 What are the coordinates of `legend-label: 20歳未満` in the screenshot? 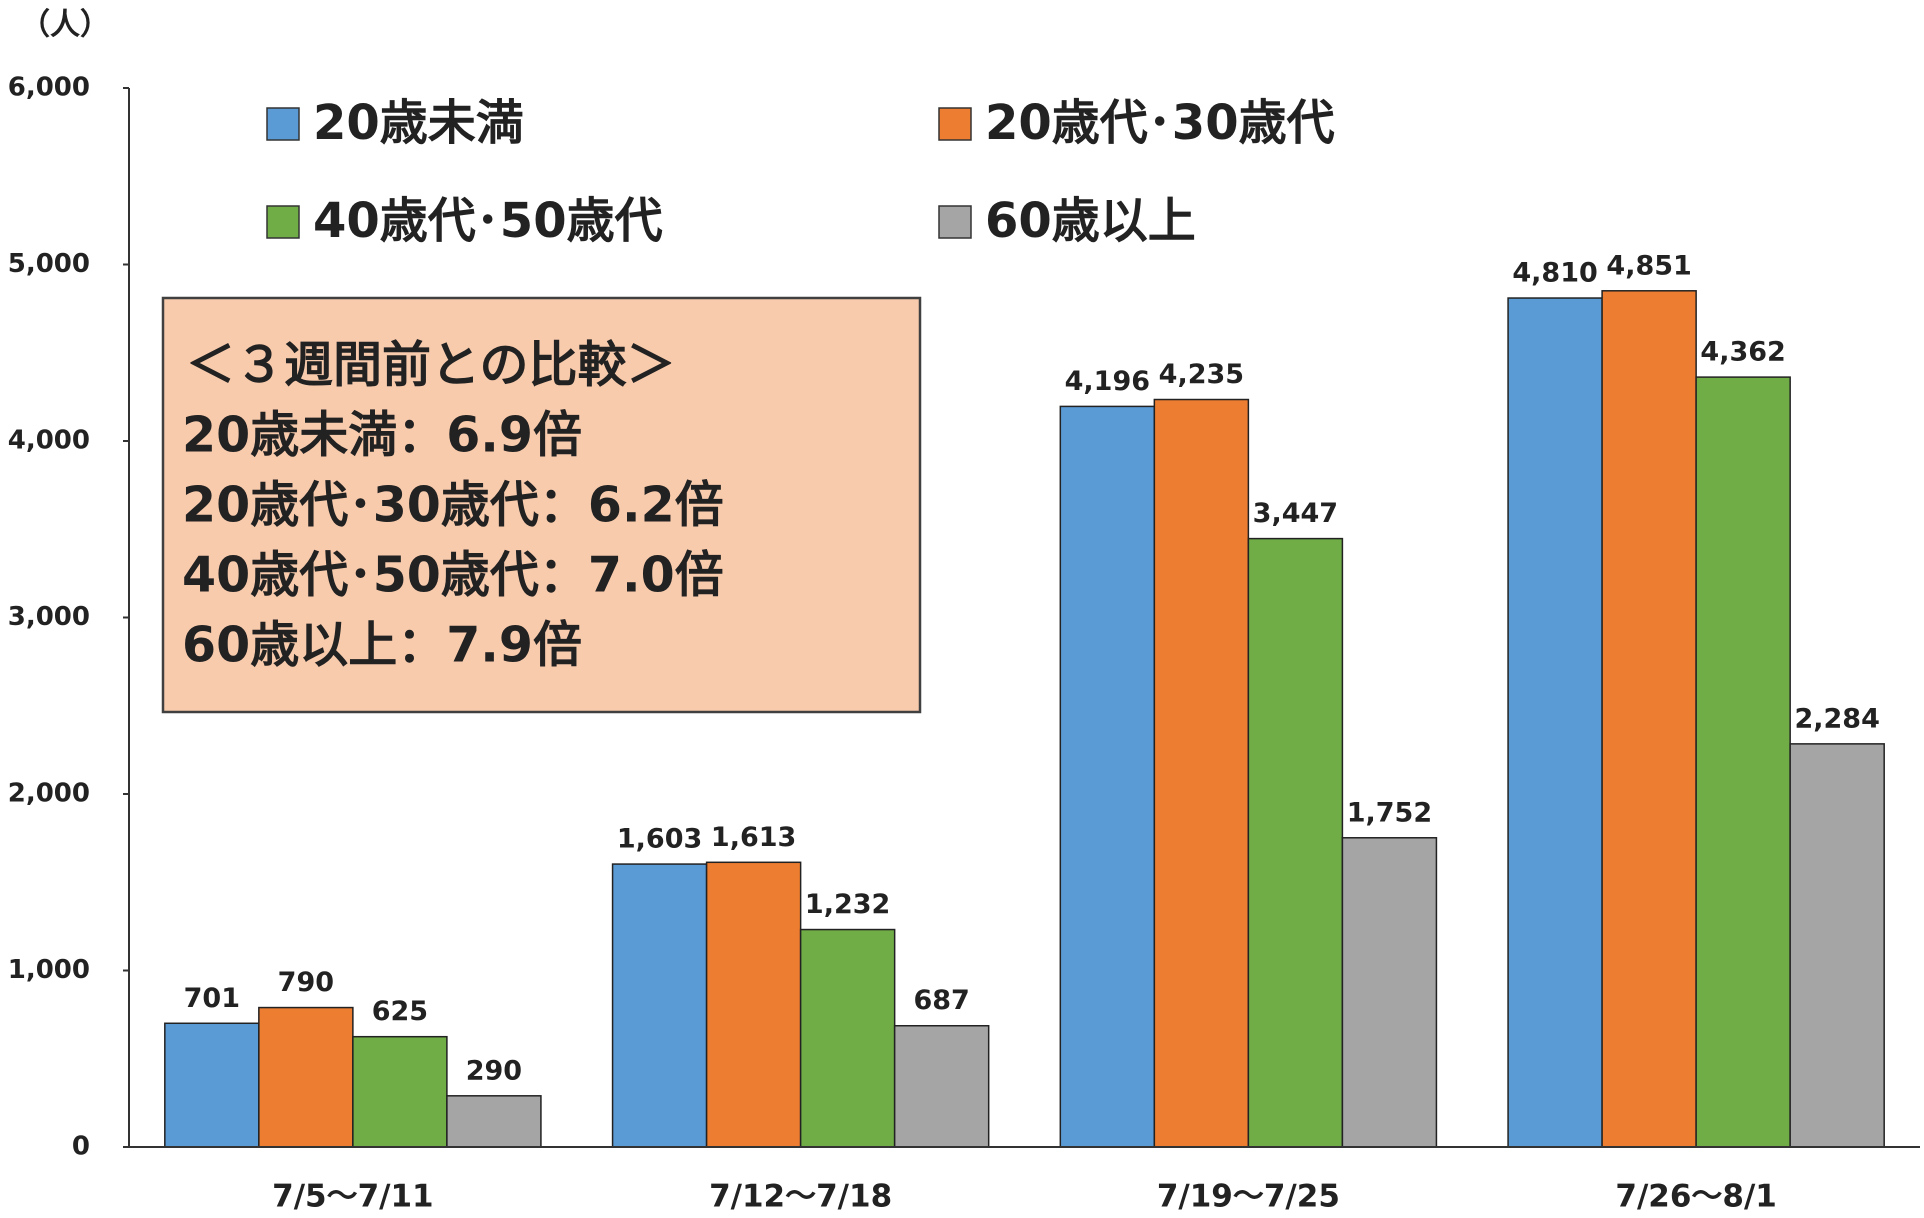 It's located at (418, 123).